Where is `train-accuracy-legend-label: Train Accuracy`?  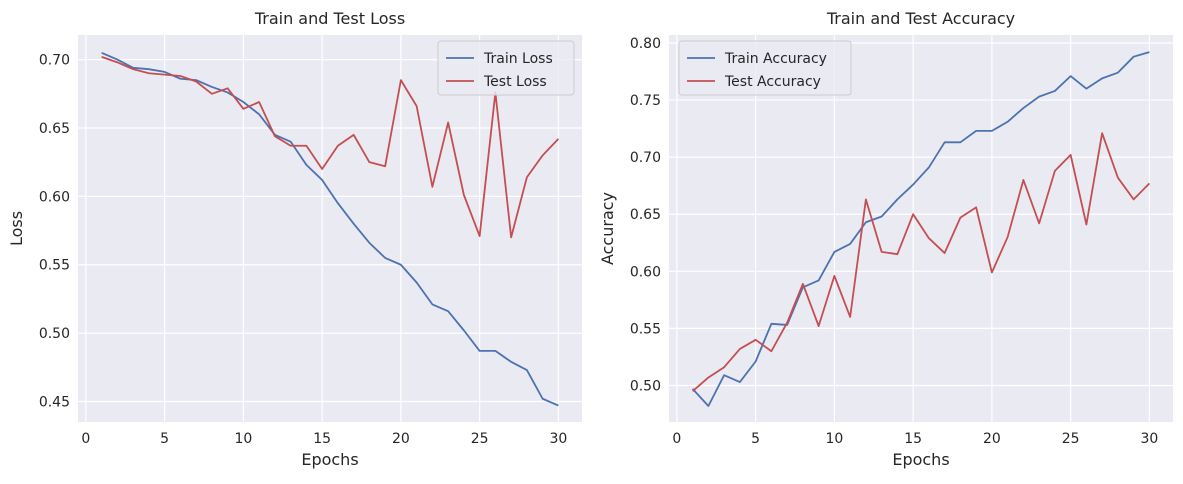 train-accuracy-legend-label: Train Accuracy is located at coordinates (775, 59).